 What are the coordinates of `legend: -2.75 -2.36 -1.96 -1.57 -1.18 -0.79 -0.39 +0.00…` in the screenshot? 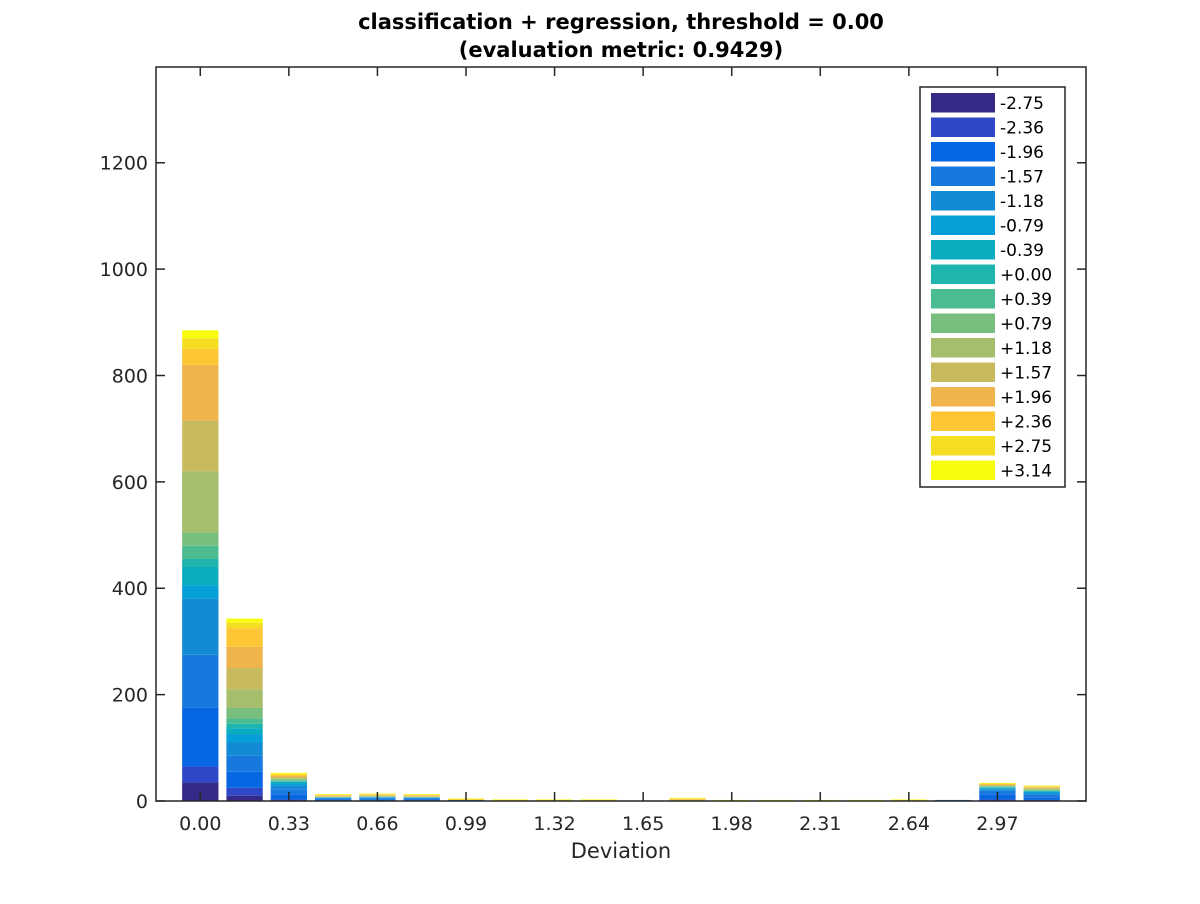 It's located at (992, 287).